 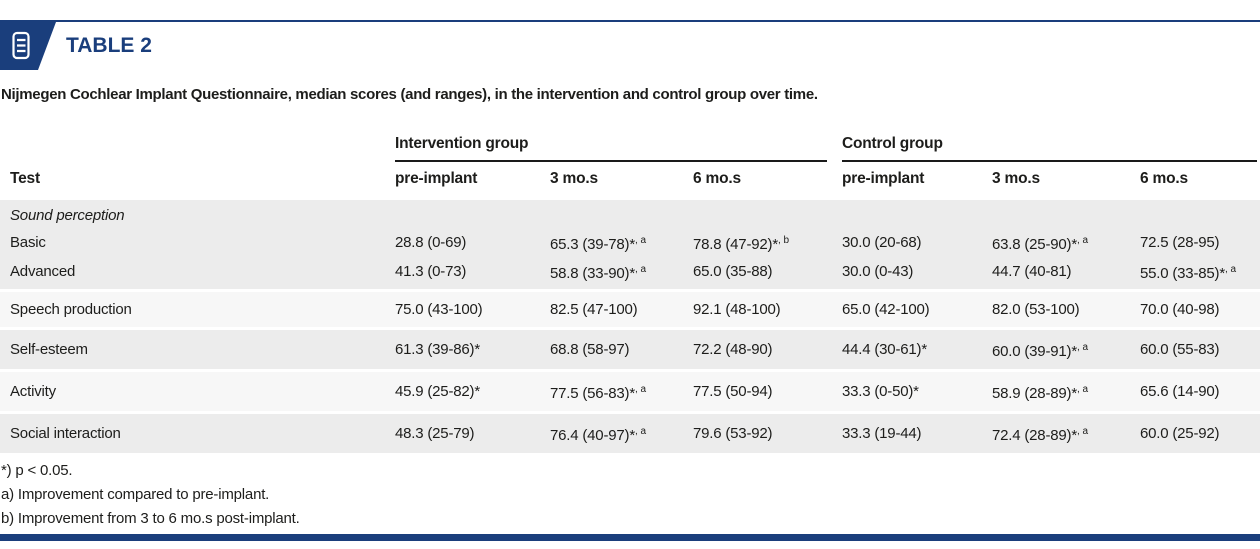 What do you see at coordinates (1180, 391) in the screenshot?
I see `cell-value: 65.6 (14-90)` at bounding box center [1180, 391].